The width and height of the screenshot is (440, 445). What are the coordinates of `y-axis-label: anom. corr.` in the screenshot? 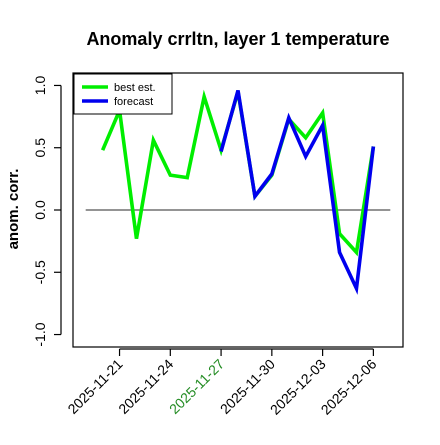 It's located at (13, 209).